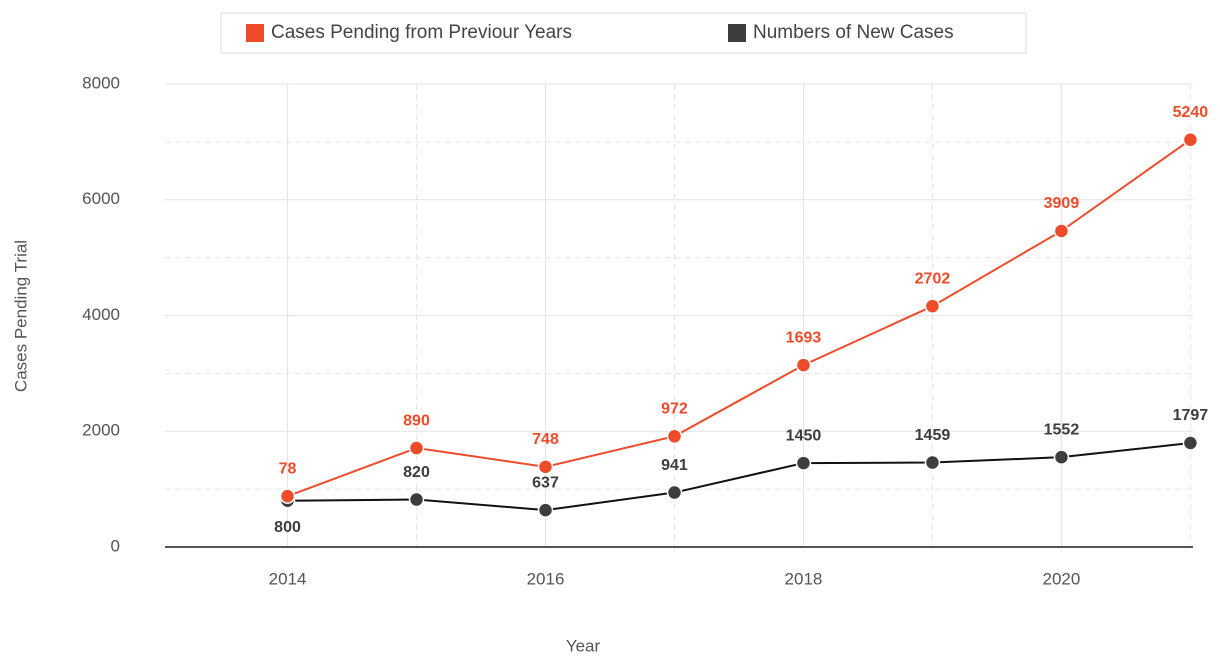  I want to click on data-label: 3909, so click(1062, 203).